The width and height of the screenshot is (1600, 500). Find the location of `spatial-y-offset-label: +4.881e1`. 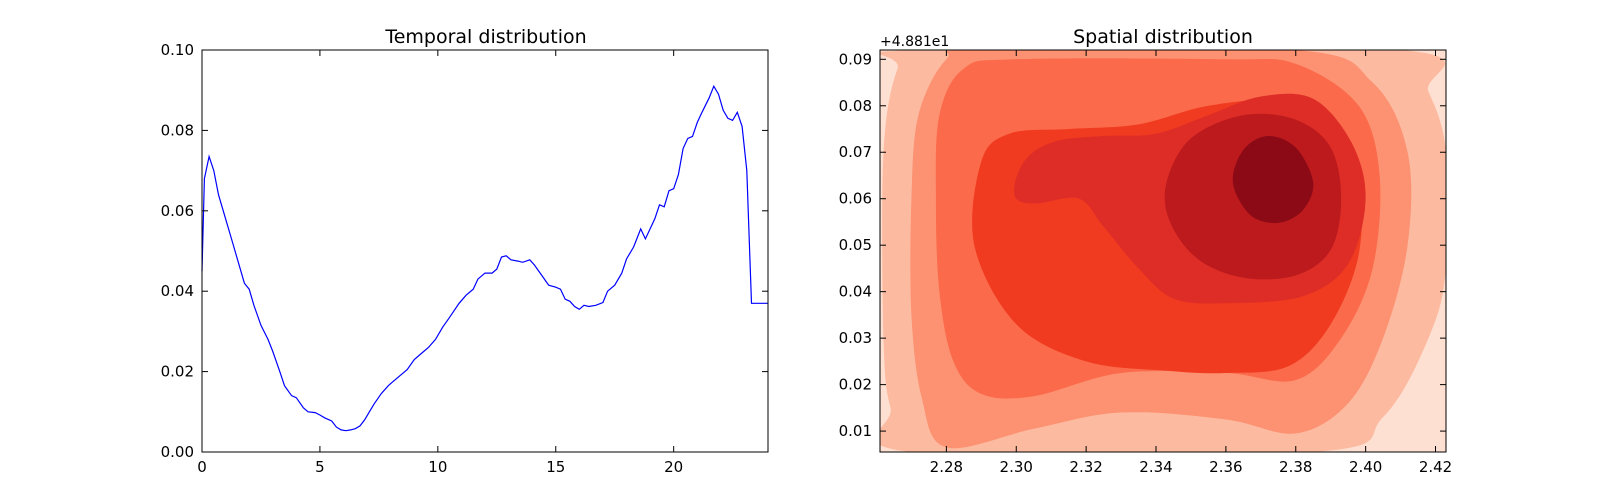

spatial-y-offset-label: +4.881e1 is located at coordinates (914, 42).